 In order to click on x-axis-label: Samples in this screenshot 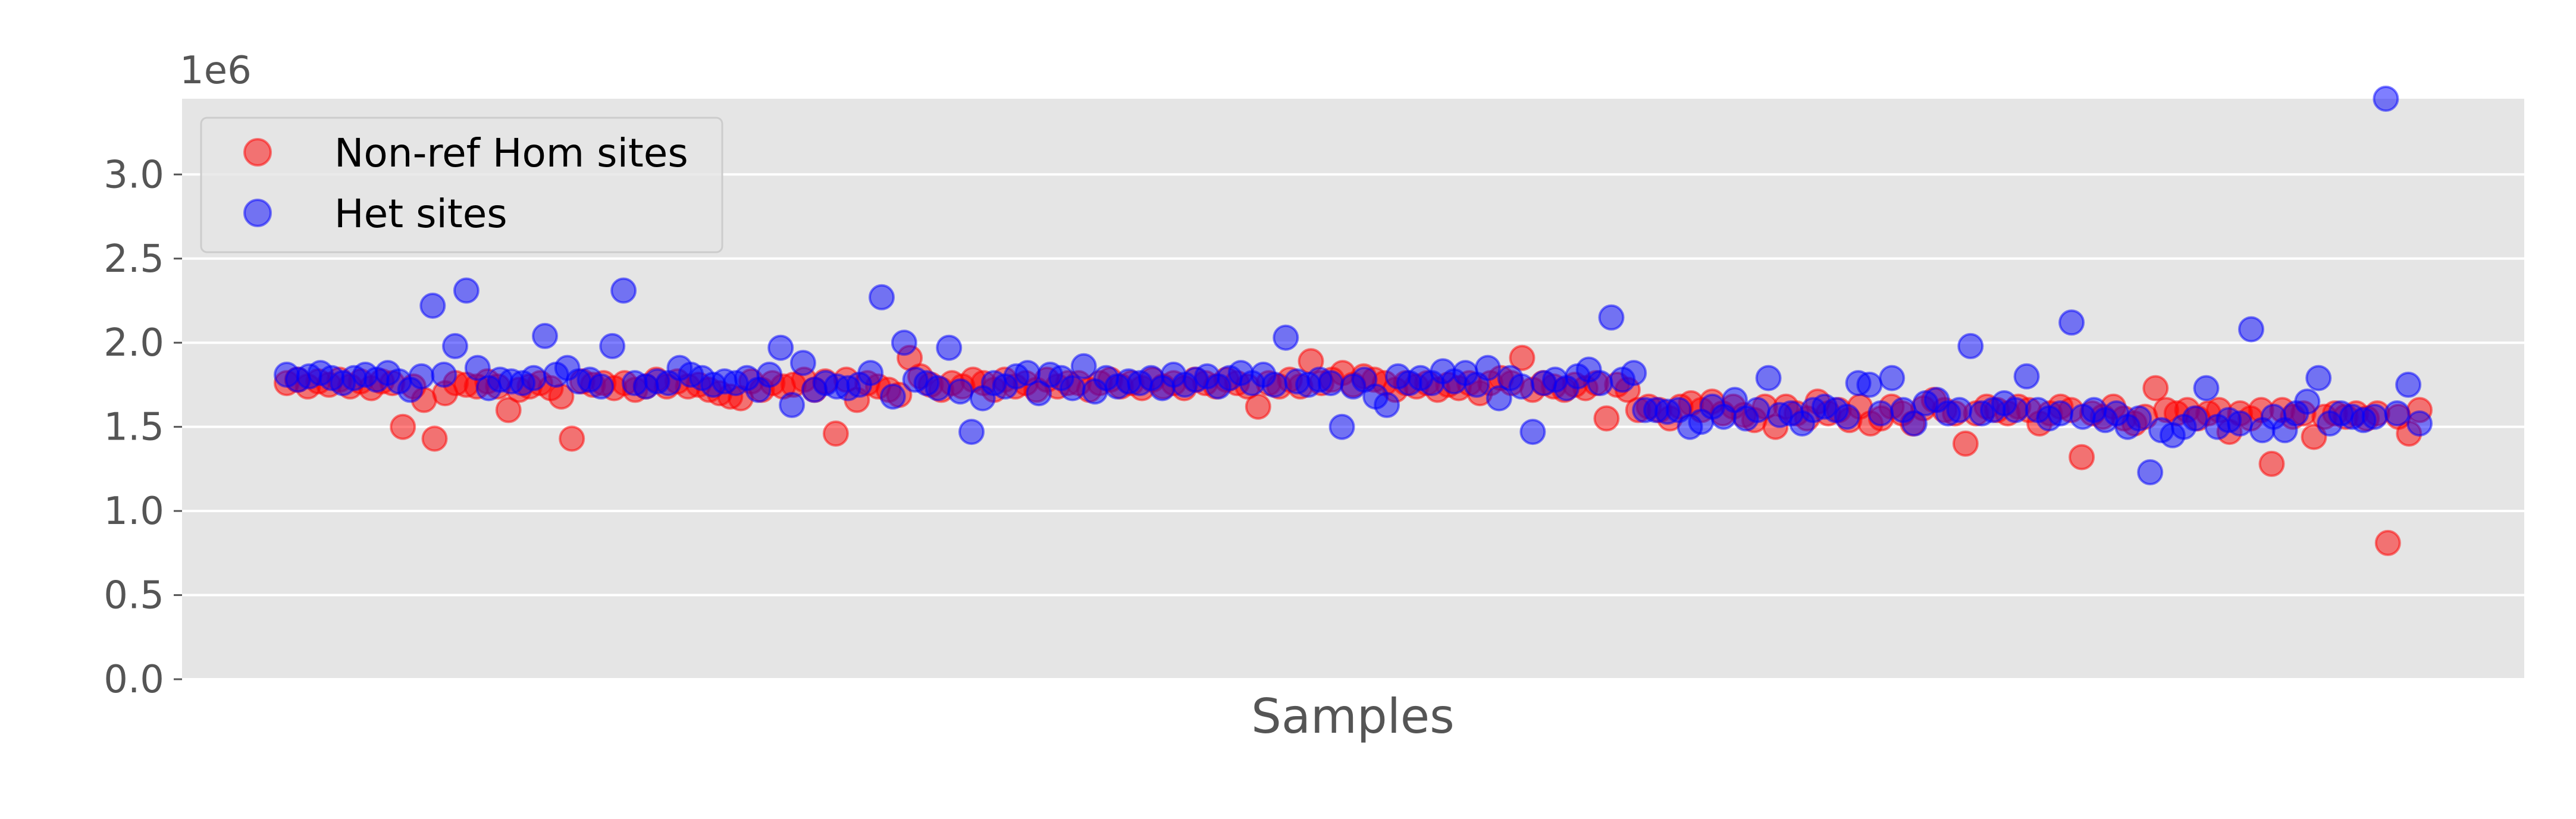, I will do `click(1353, 716)`.